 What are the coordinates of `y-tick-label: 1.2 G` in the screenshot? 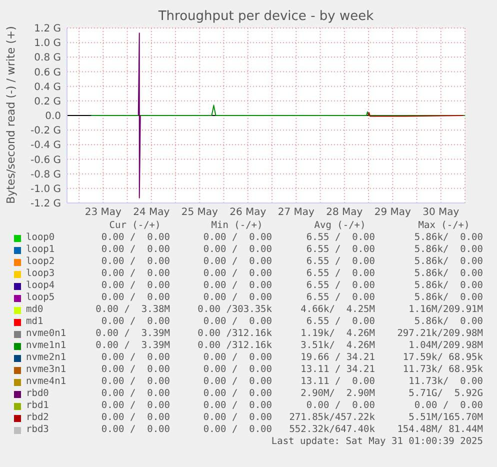 It's located at (47, 29).